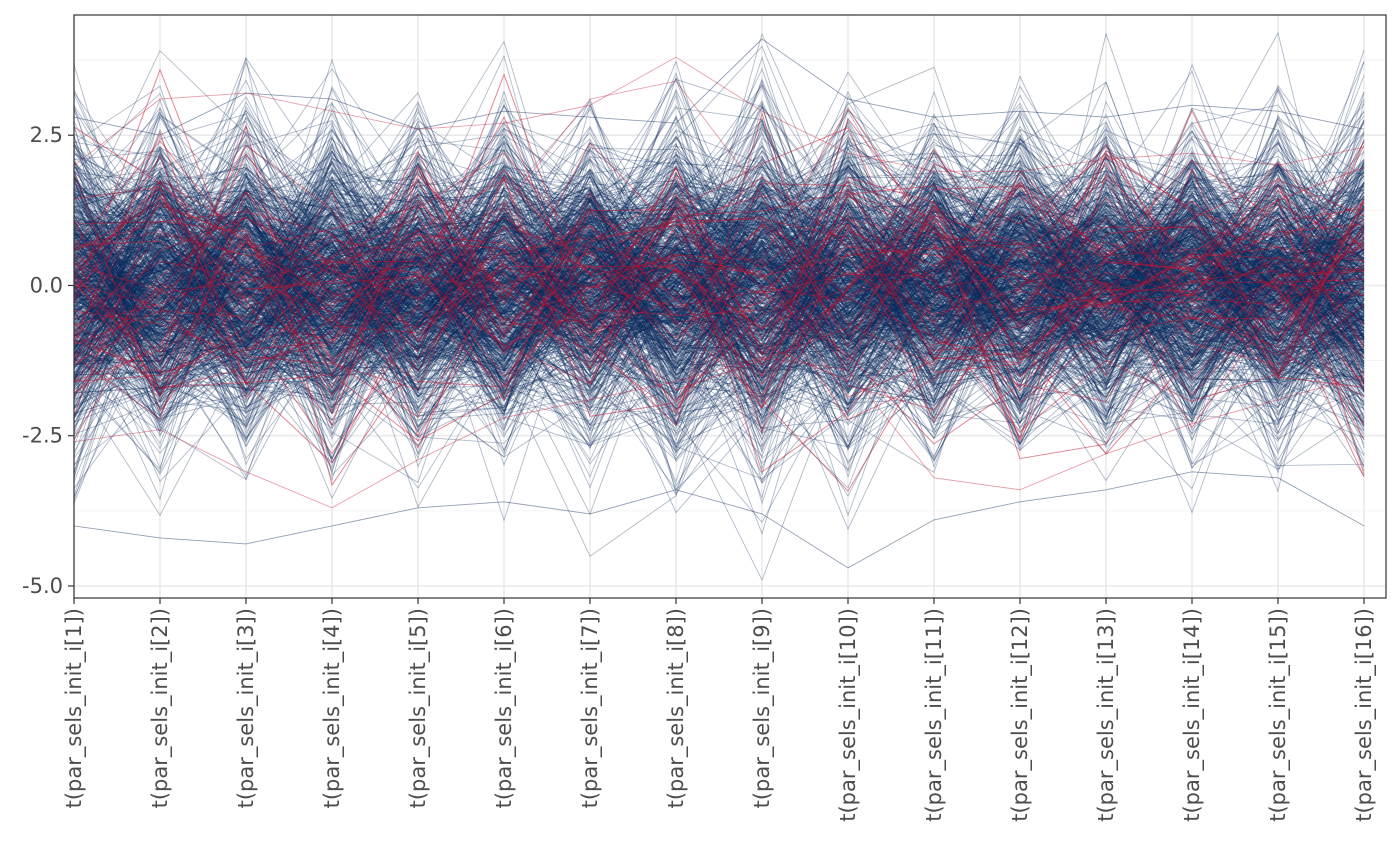 This screenshot has width=1400, height=865. Describe the element at coordinates (48, 360) in the screenshot. I see `y-axis: -5.0 -2.5 0.0 2.5` at that location.